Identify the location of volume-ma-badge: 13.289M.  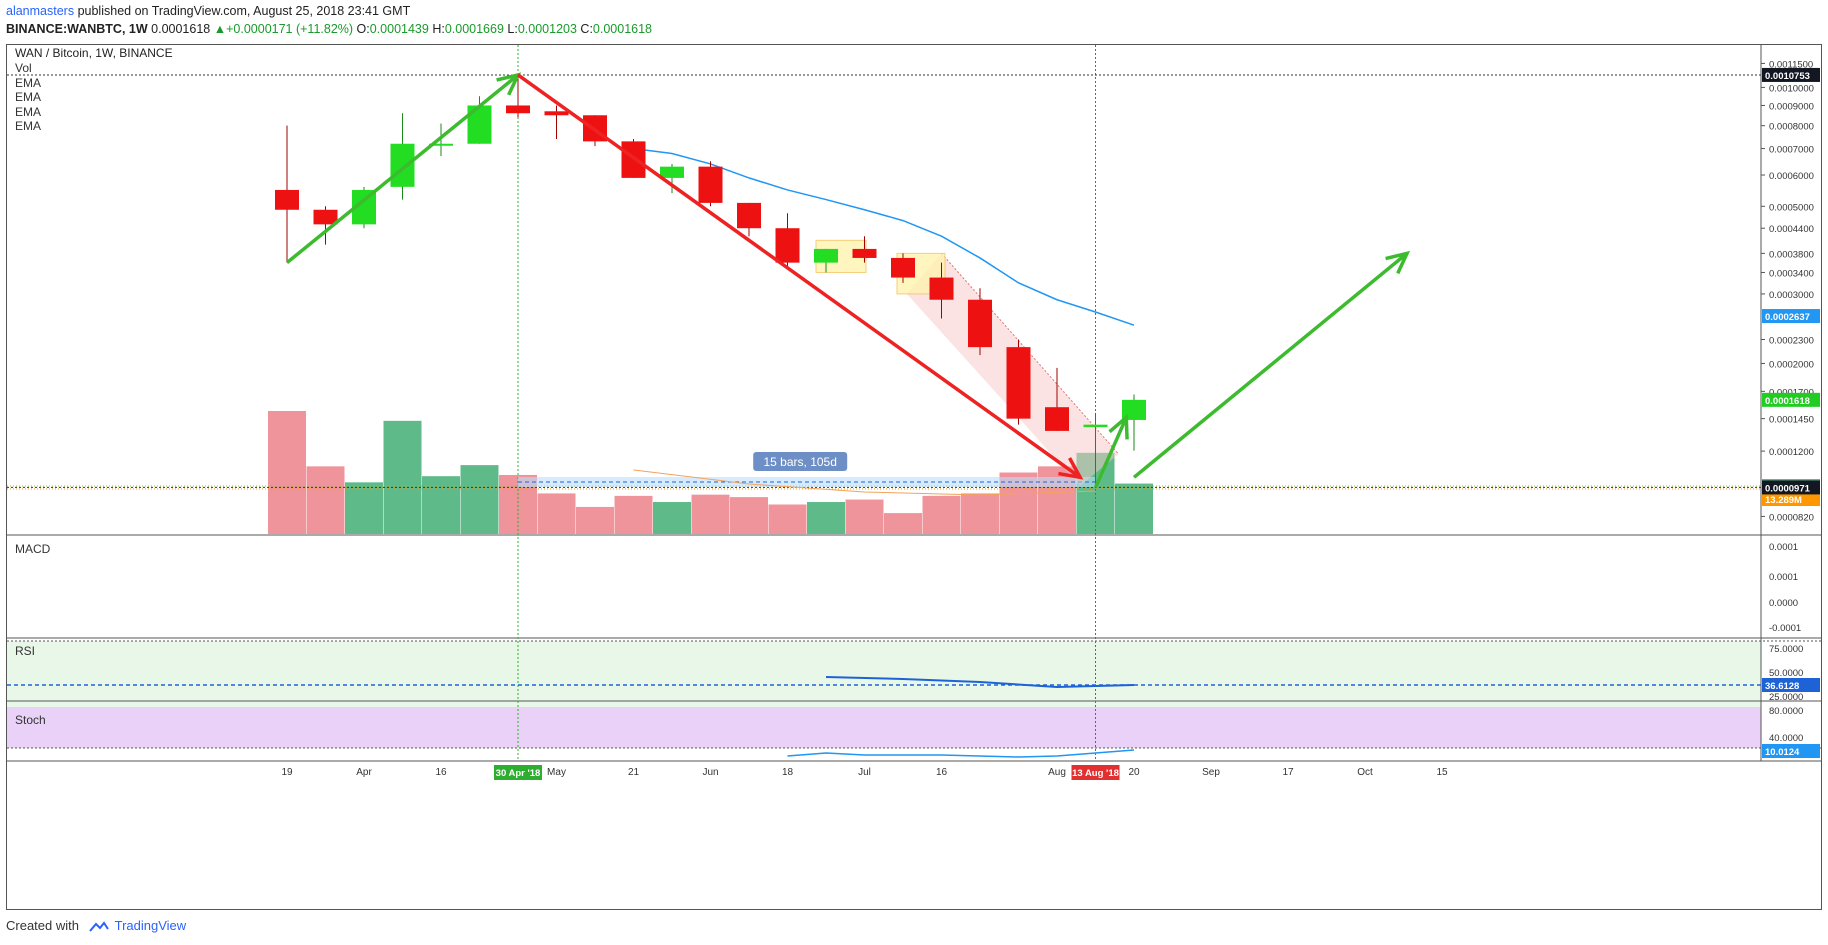
(1783, 500).